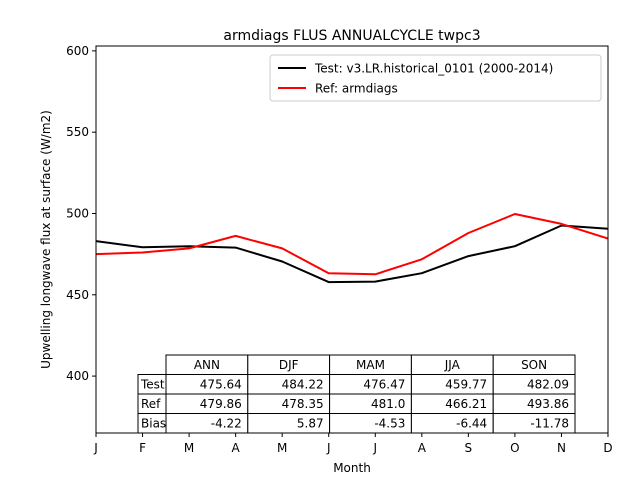 This screenshot has height=480, width=640. I want to click on x-axis-label: Month, so click(352, 468).